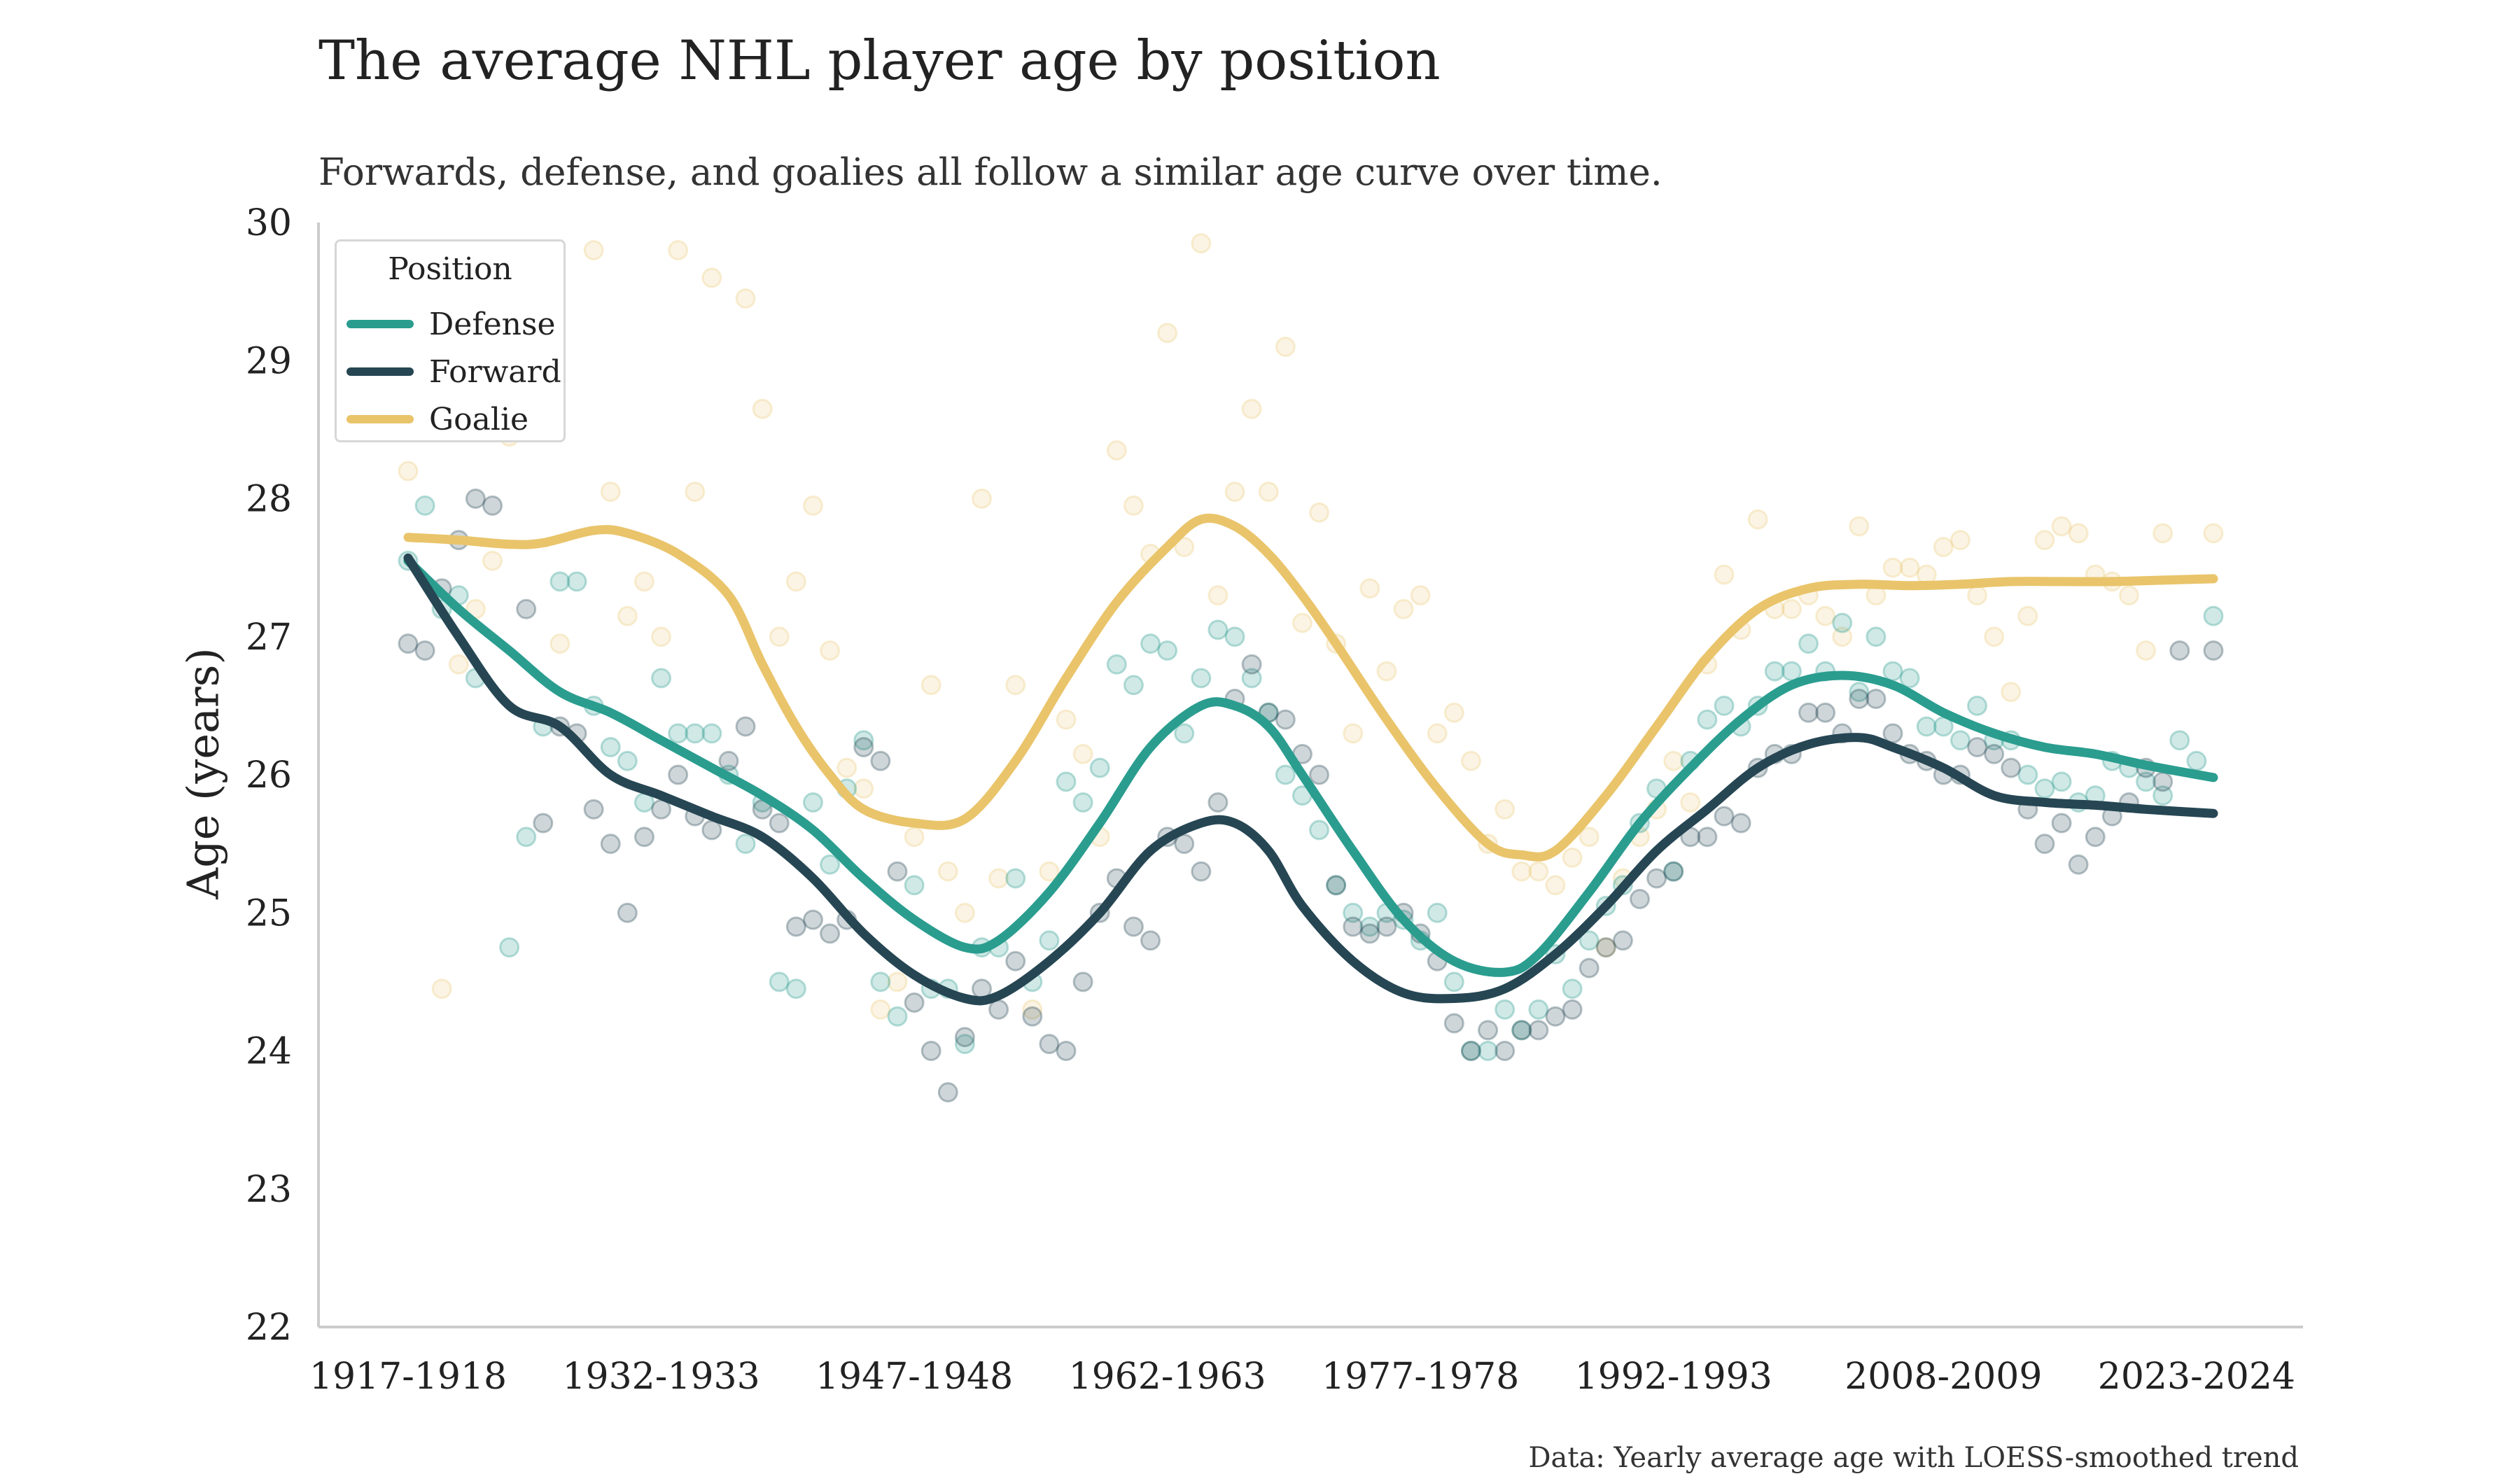 The width and height of the screenshot is (2520, 1474). I want to click on y-tick-label: 24, so click(269, 1052).